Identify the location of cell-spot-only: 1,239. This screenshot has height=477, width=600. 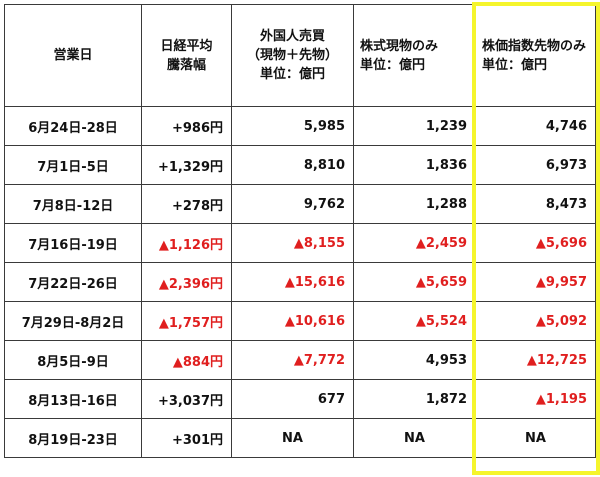
(414, 126).